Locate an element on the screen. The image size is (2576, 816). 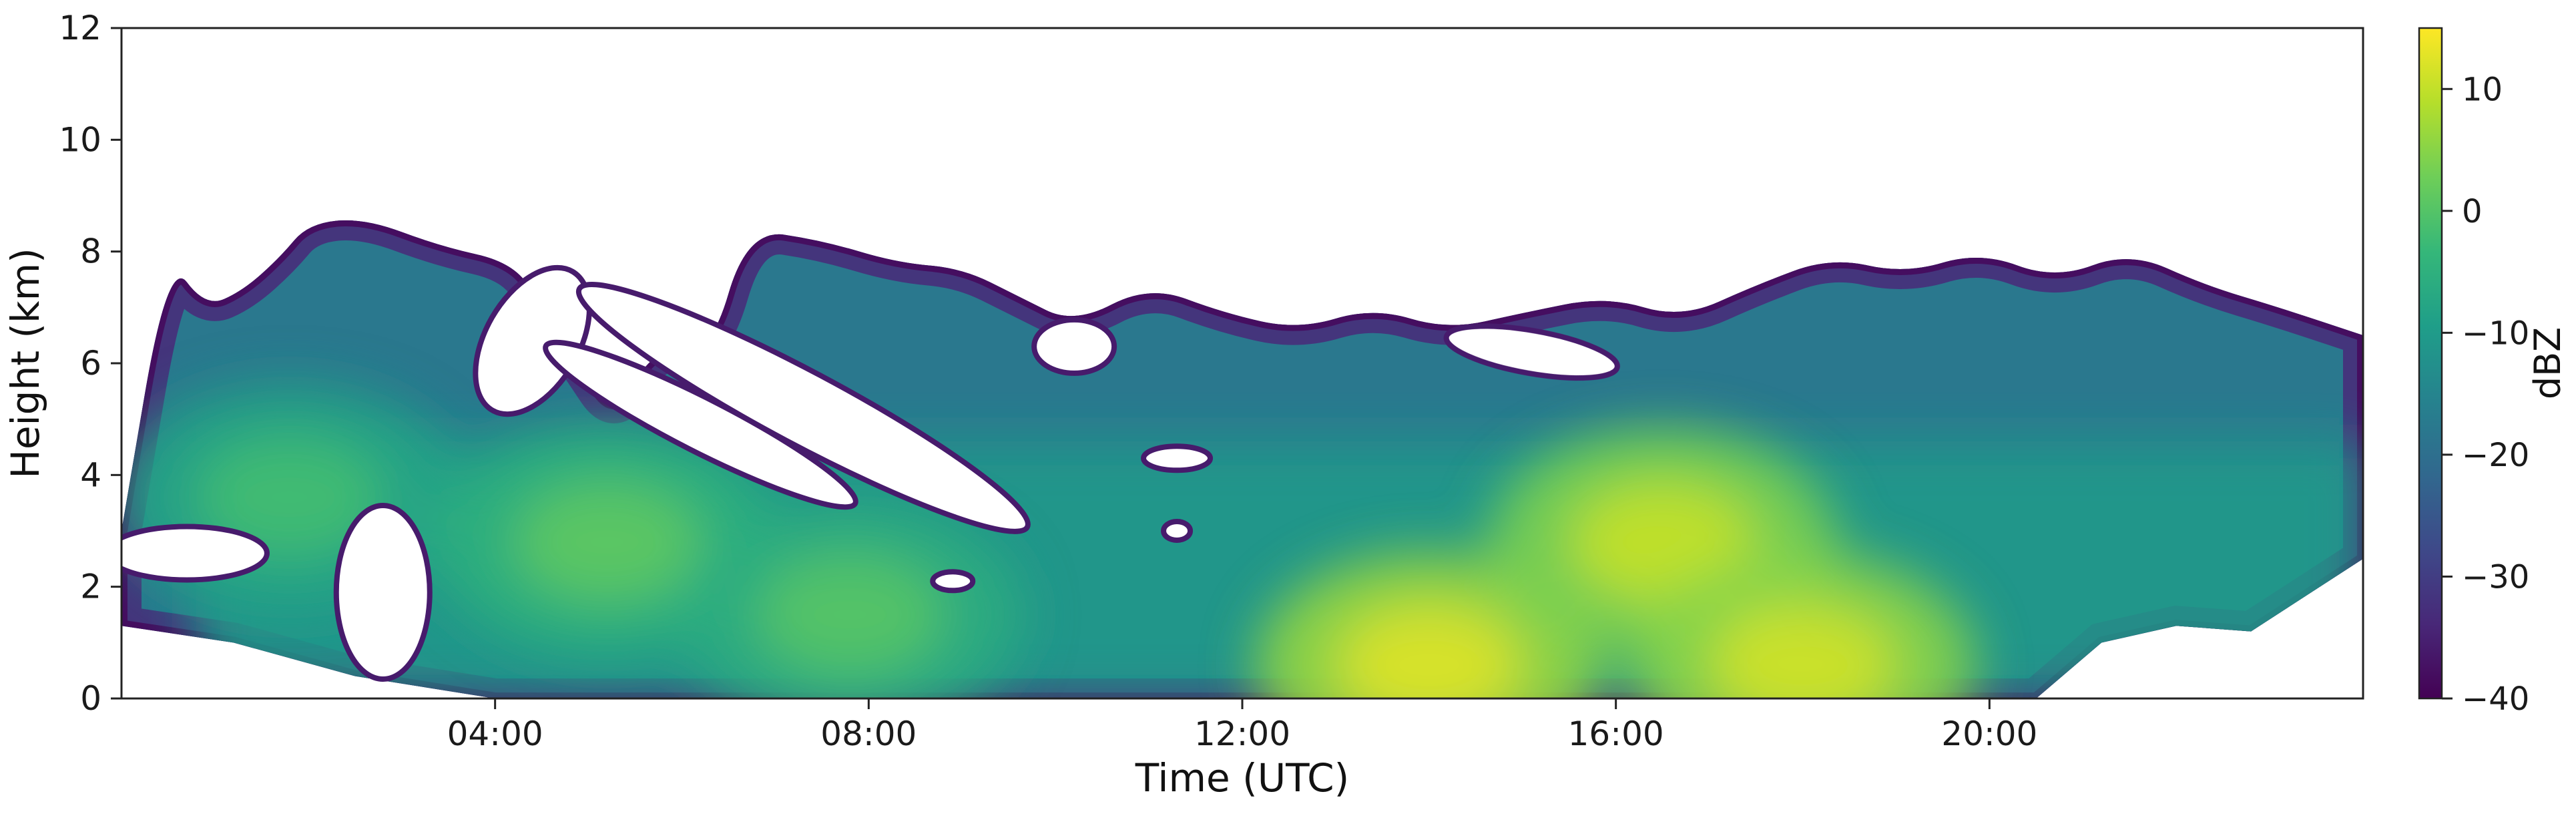
colorbar: −40 −30 −20 −10 0 10 dBZ is located at coordinates (2493, 372).